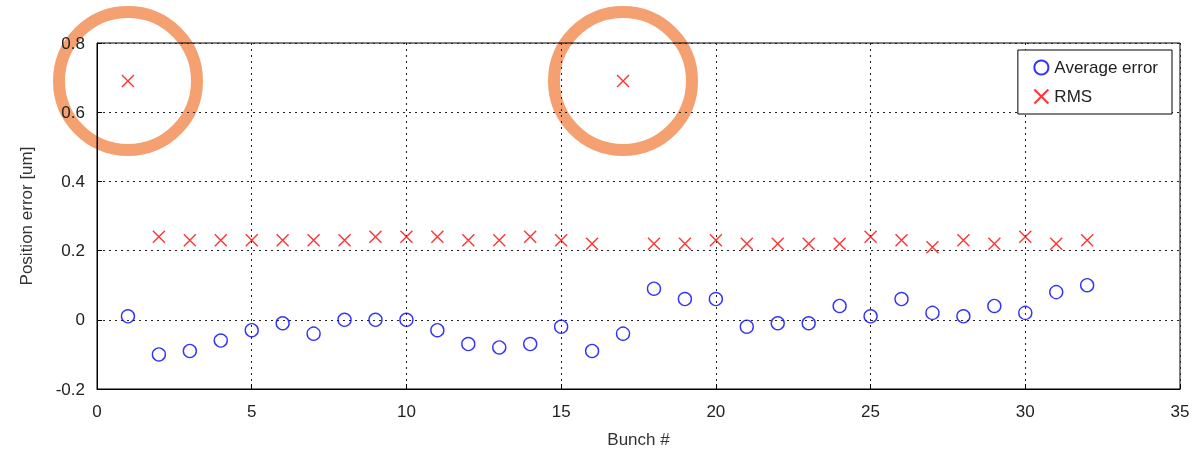 Image resolution: width=1197 pixels, height=463 pixels. What do you see at coordinates (1025, 411) in the screenshot?
I see `x-tick-label: 30` at bounding box center [1025, 411].